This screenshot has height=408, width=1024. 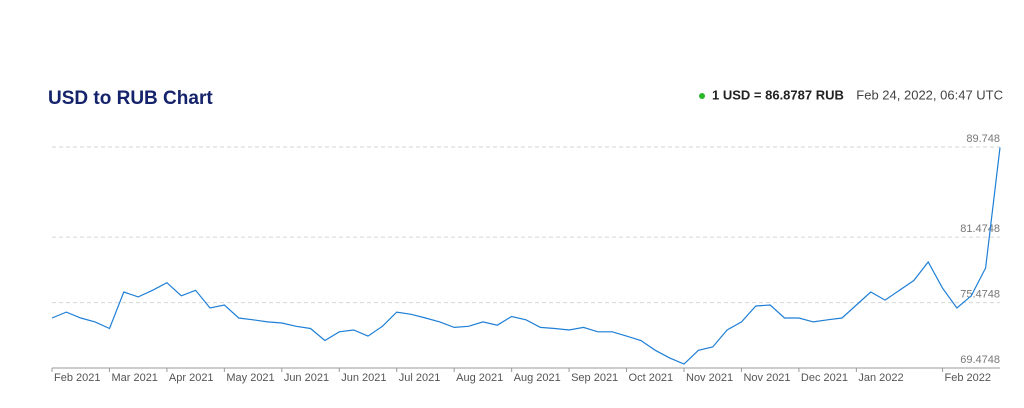 I want to click on timestamp: Feb 24, 2022, 06:47 UTC, so click(x=929, y=94).